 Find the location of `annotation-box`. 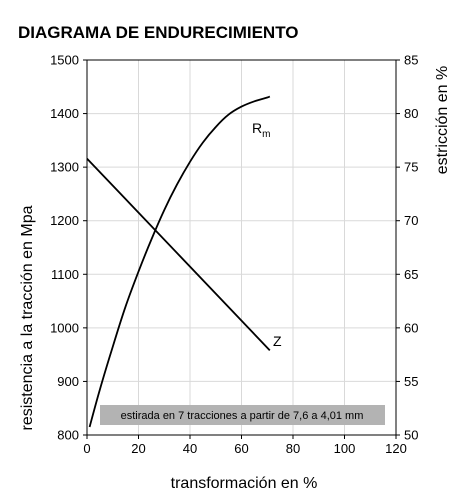

annotation-box is located at coordinates (242, 415).